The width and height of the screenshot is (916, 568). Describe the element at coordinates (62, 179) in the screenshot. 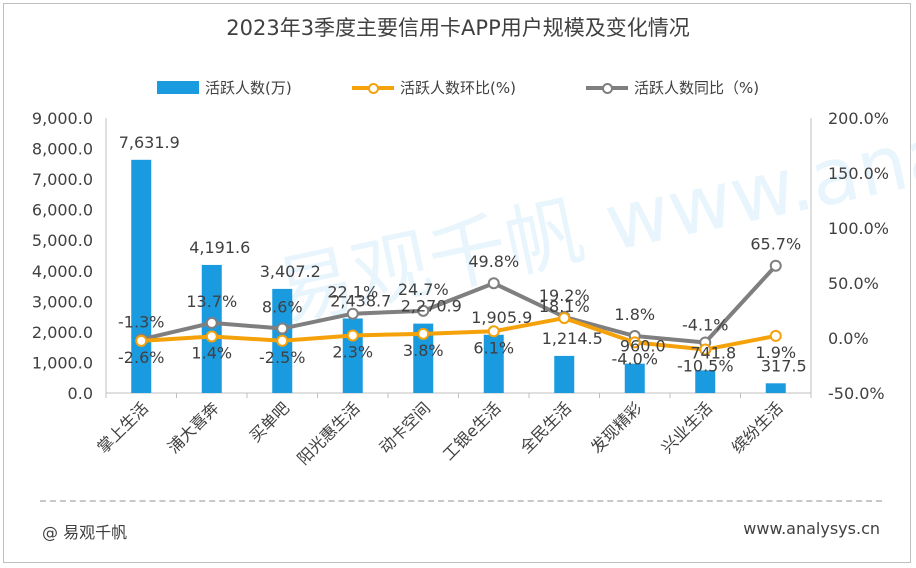

I see `y-left-tick-label: 7,000.0` at that location.